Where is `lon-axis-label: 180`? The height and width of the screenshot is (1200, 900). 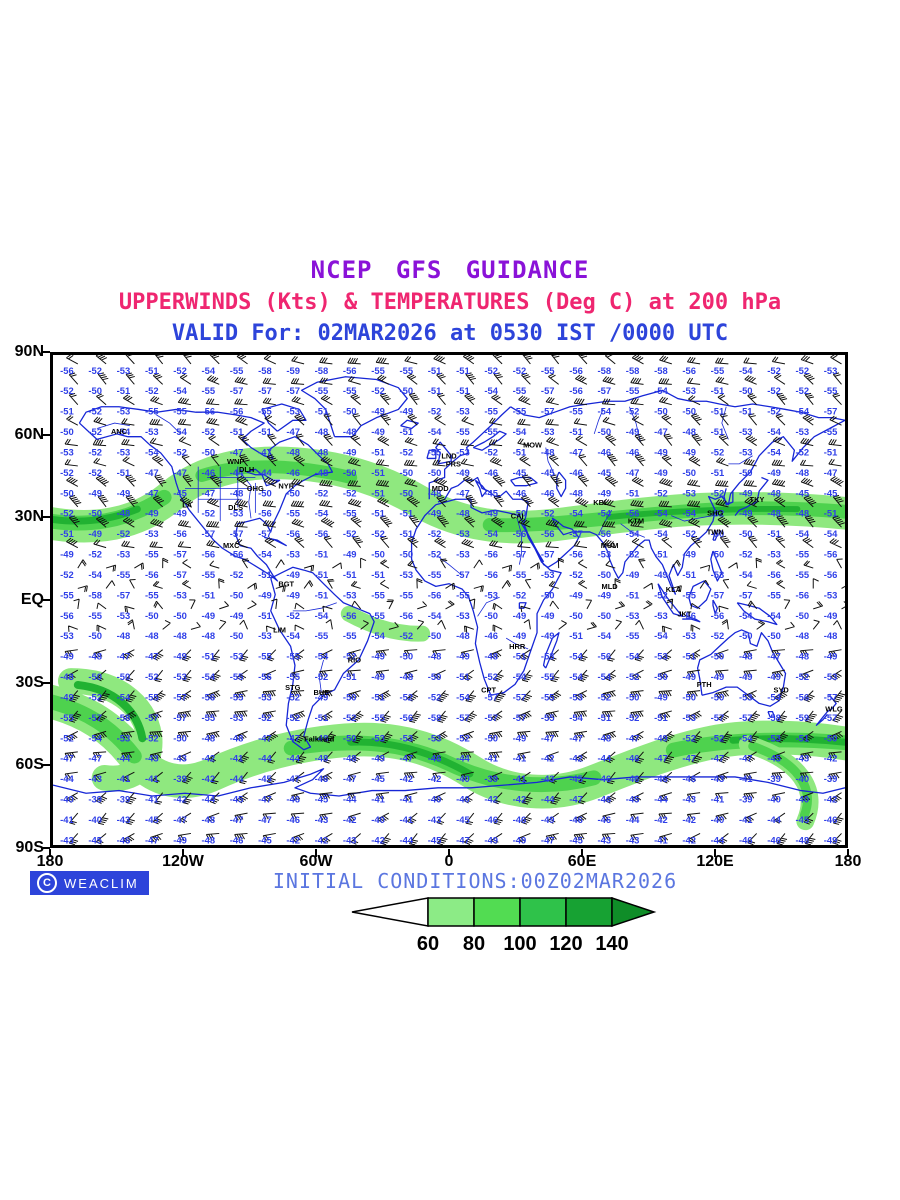
lon-axis-label: 180 is located at coordinates (848, 861).